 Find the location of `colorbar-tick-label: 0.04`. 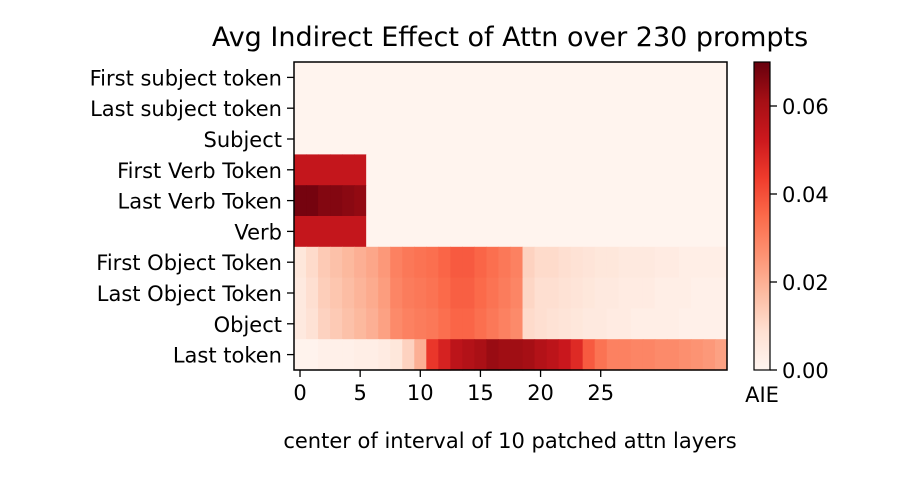

colorbar-tick-label: 0.04 is located at coordinates (805, 195).